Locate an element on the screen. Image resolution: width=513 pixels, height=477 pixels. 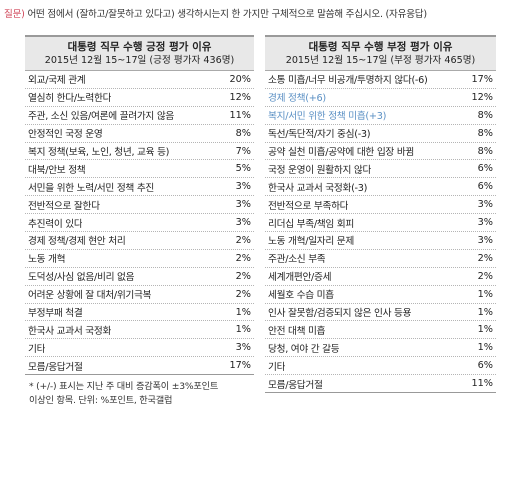
reason-label: 열심히 한다/노력한다 is located at coordinates (70, 99).